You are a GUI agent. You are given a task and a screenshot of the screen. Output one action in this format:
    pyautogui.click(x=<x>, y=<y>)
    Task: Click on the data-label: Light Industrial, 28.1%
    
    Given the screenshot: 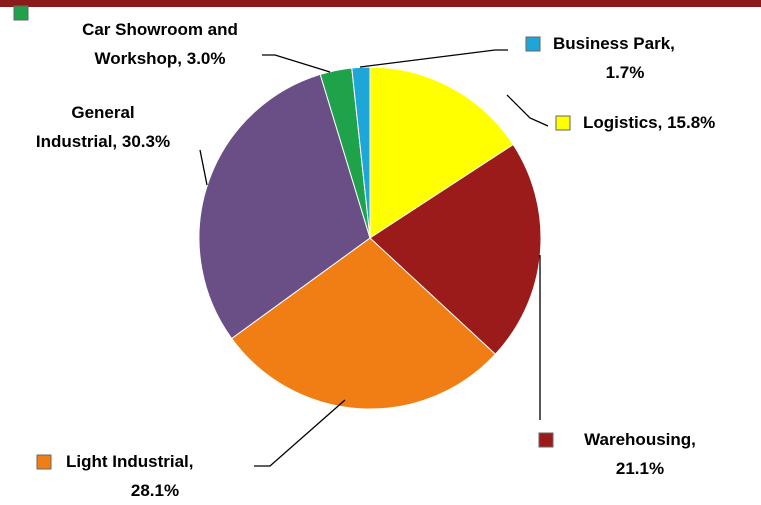 What is the action you would take?
    pyautogui.click(x=130, y=476)
    